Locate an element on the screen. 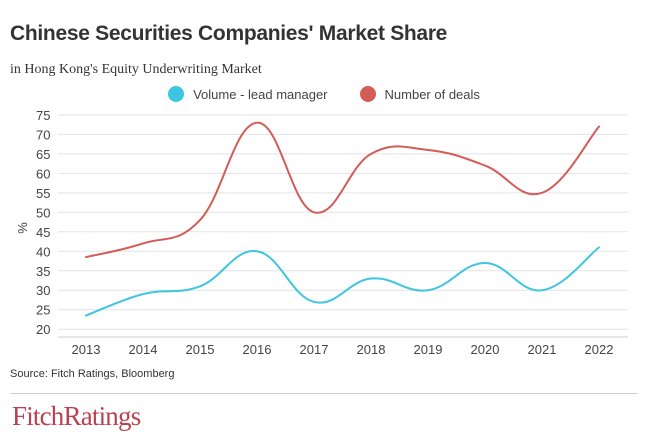 Image resolution: width=648 pixels, height=445 pixels. legend-label-volume: Volume - lead manager is located at coordinates (260, 94).